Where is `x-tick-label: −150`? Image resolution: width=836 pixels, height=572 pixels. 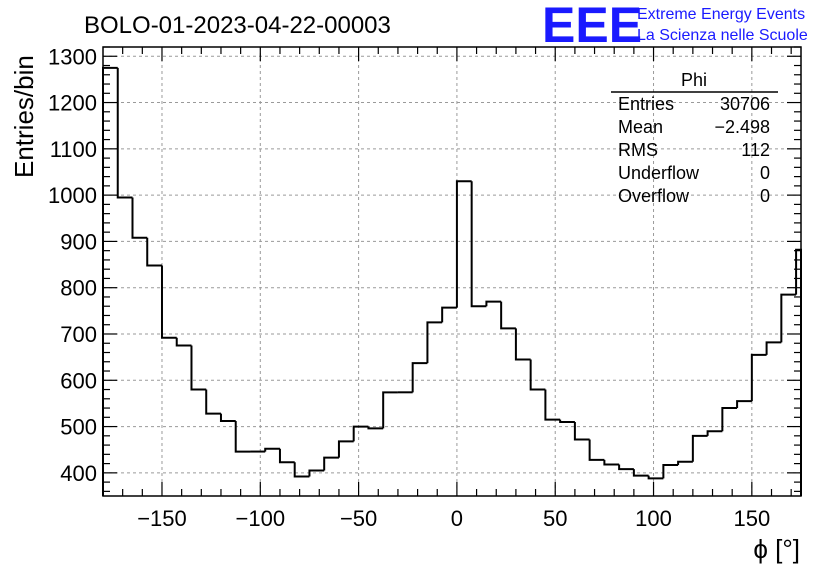 x-tick-label: −150 is located at coordinates (162, 518).